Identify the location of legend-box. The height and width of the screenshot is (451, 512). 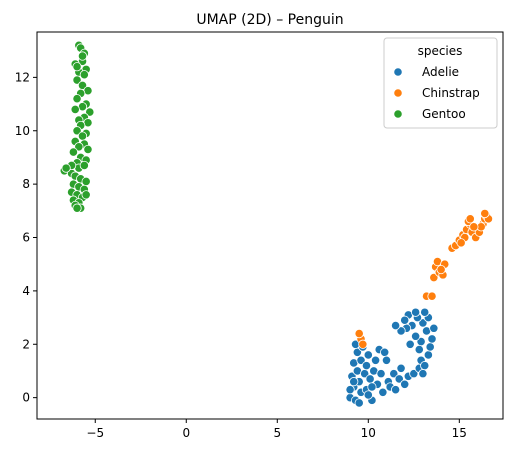
(440, 83).